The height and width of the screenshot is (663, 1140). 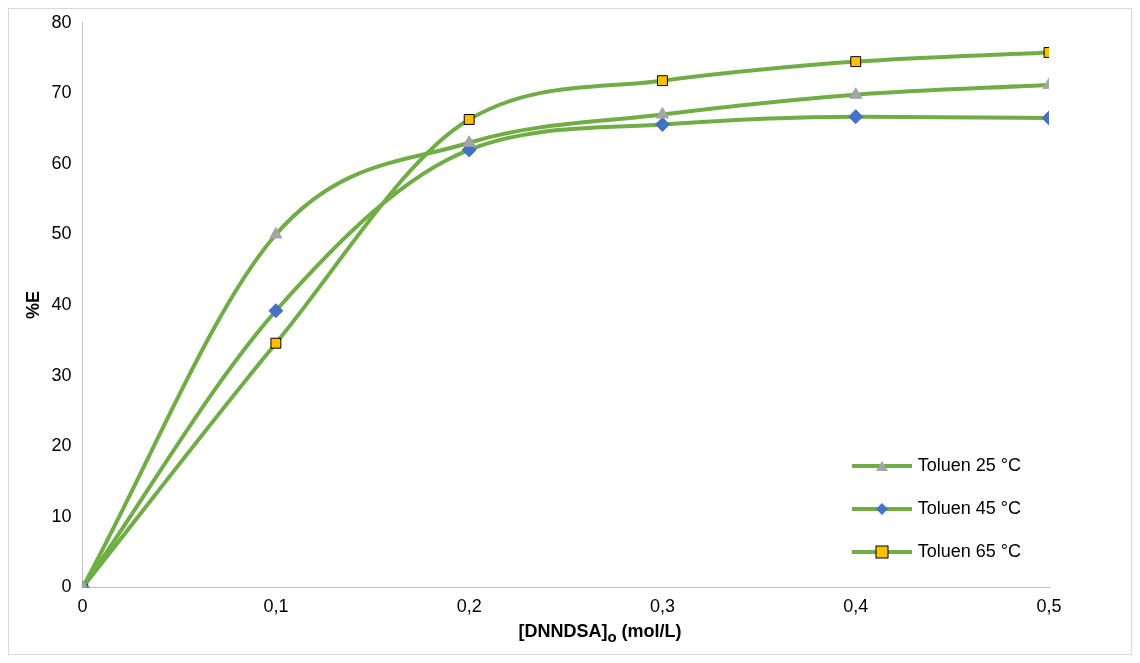 What do you see at coordinates (600, 633) in the screenshot?
I see `x-axis-title: [DNNDSA]$_{o}$ (mol/L)` at bounding box center [600, 633].